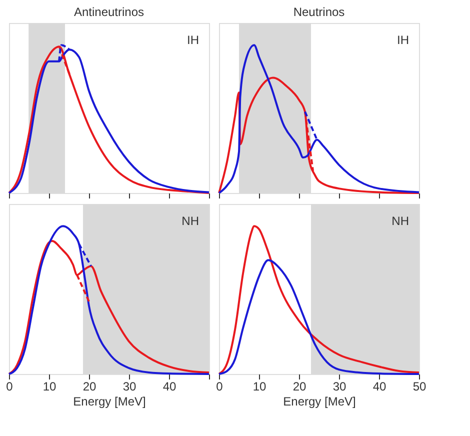 The width and height of the screenshot is (470, 436). What do you see at coordinates (109, 12) in the screenshot?
I see `chart-title: Antineutrinos` at bounding box center [109, 12].